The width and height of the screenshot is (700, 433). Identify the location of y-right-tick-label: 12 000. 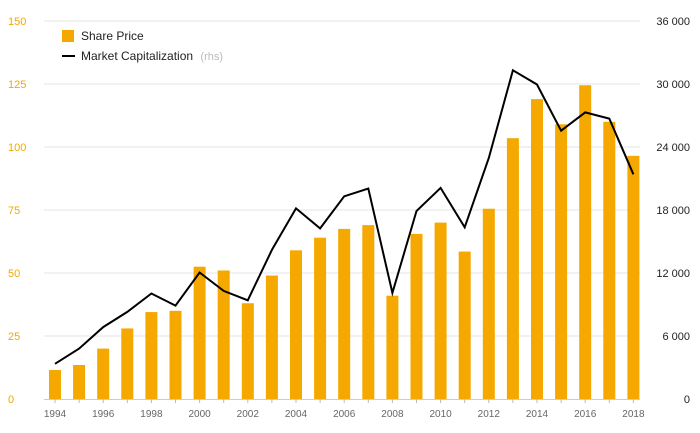
(673, 274).